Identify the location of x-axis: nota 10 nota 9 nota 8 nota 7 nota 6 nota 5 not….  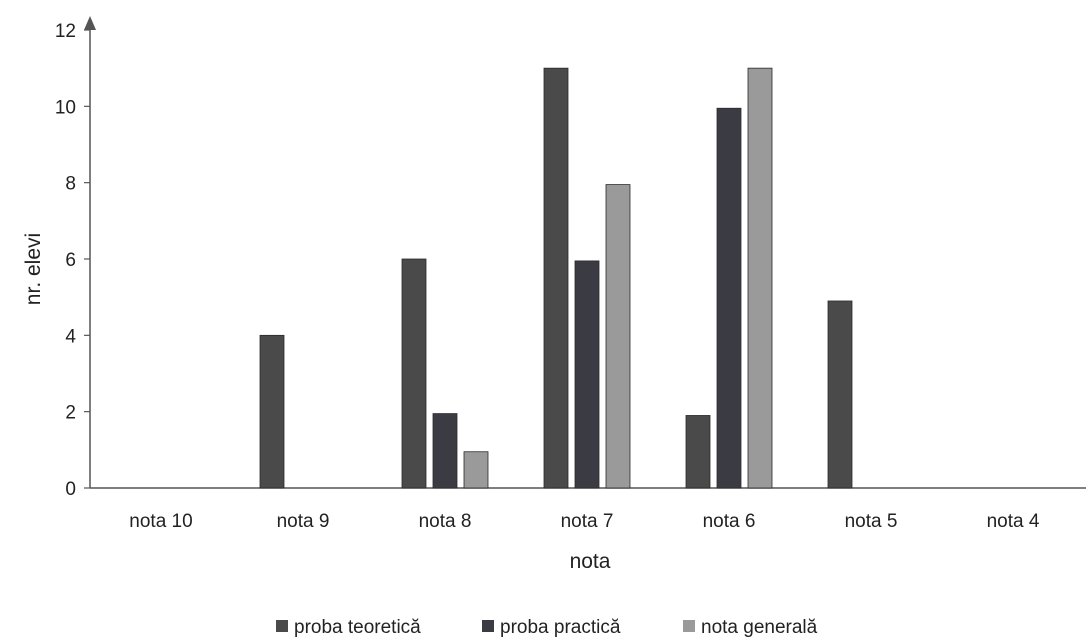
(588, 509).